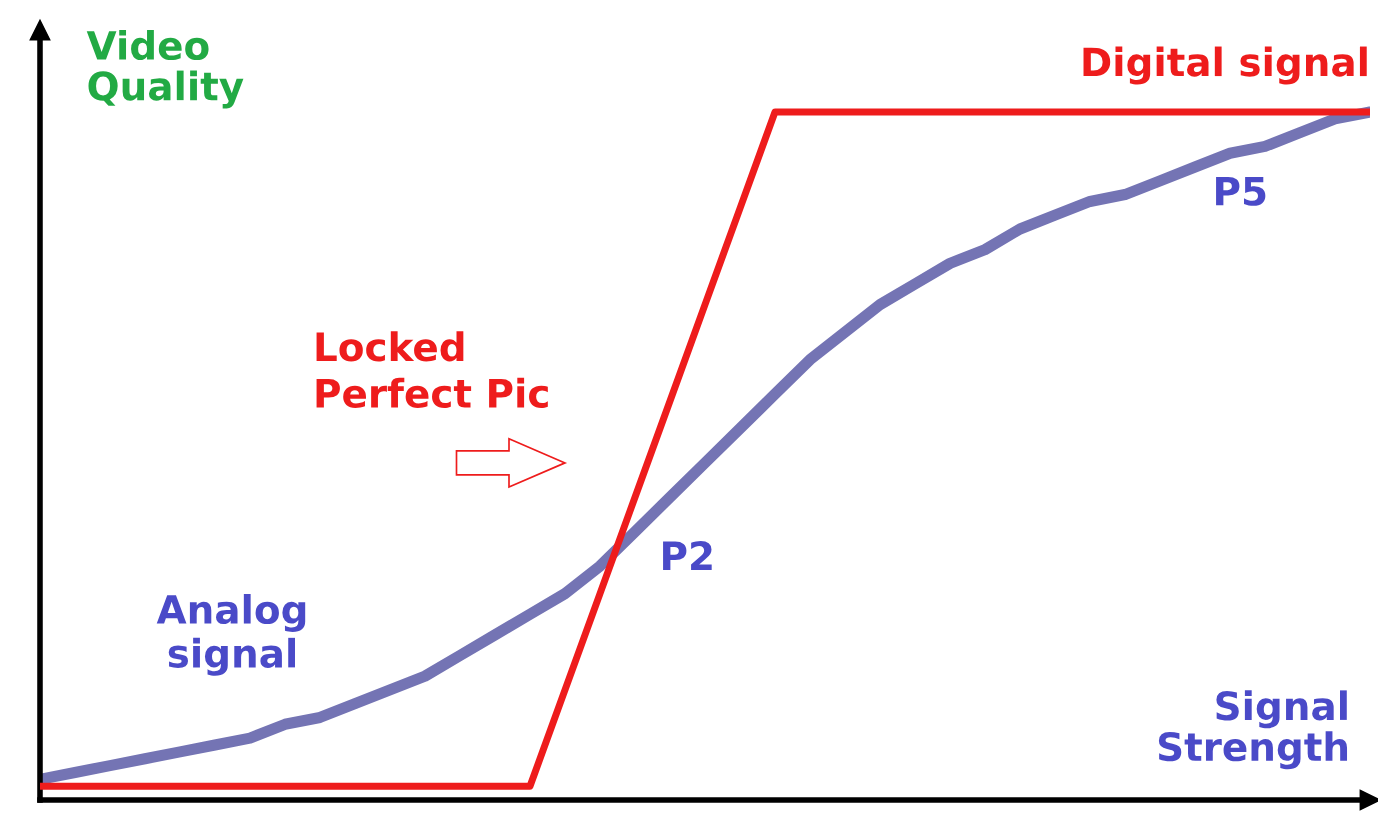 The image size is (1378, 825). Describe the element at coordinates (1253, 730) in the screenshot. I see `x-axis-title: Signal Strength` at that location.